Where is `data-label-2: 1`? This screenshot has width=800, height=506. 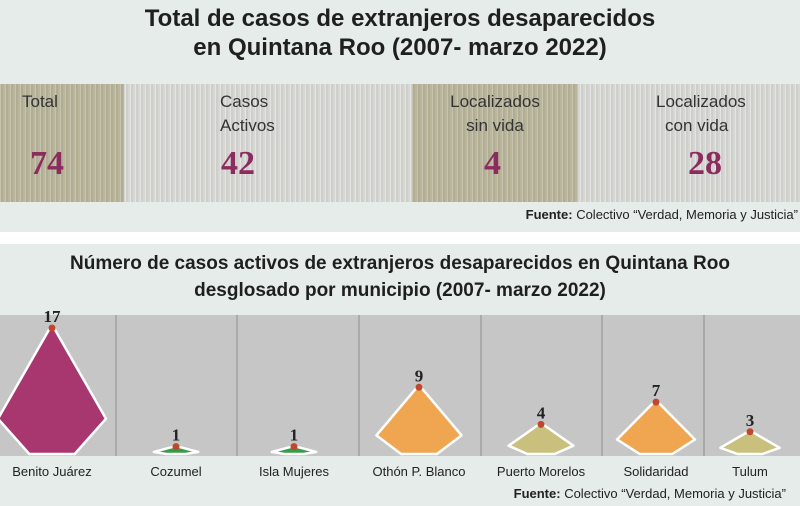
data-label-2: 1 is located at coordinates (176, 435).